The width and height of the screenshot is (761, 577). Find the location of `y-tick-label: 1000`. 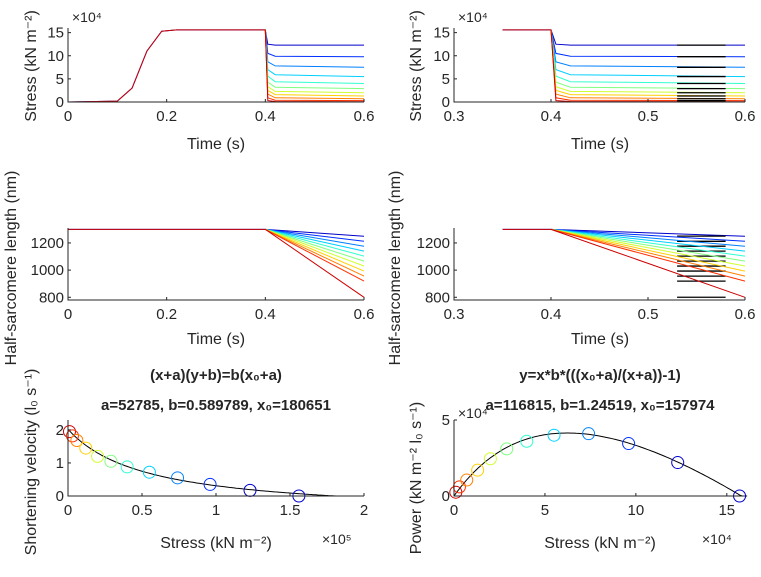

y-tick-label: 1000 is located at coordinates (47, 270).